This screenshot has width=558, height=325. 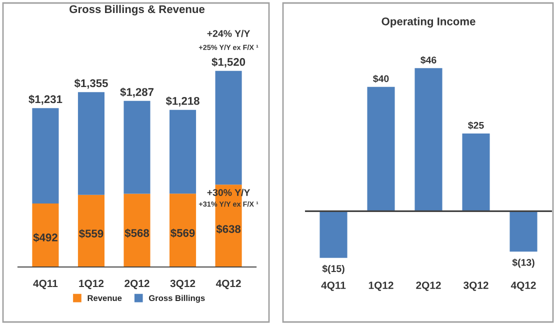 I want to click on data-label: $46, so click(x=428, y=60).